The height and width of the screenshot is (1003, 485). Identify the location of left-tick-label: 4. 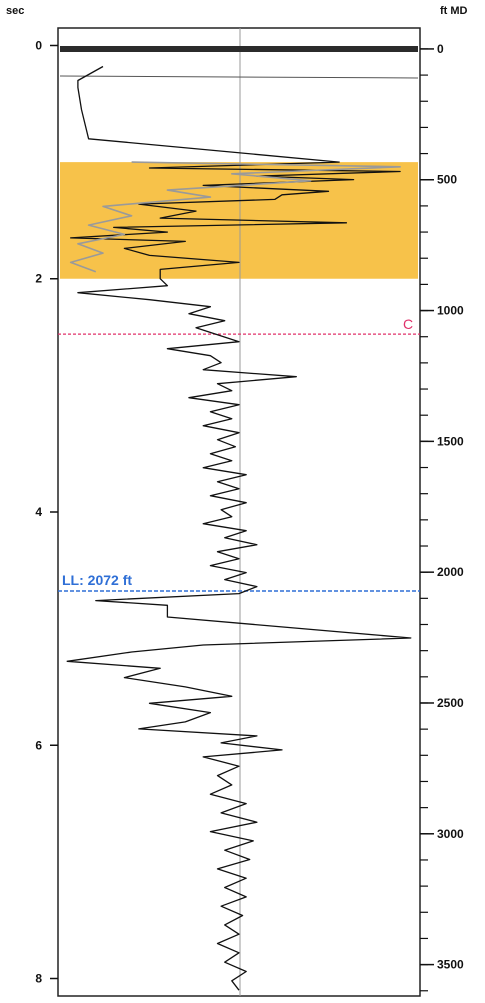
(38, 512).